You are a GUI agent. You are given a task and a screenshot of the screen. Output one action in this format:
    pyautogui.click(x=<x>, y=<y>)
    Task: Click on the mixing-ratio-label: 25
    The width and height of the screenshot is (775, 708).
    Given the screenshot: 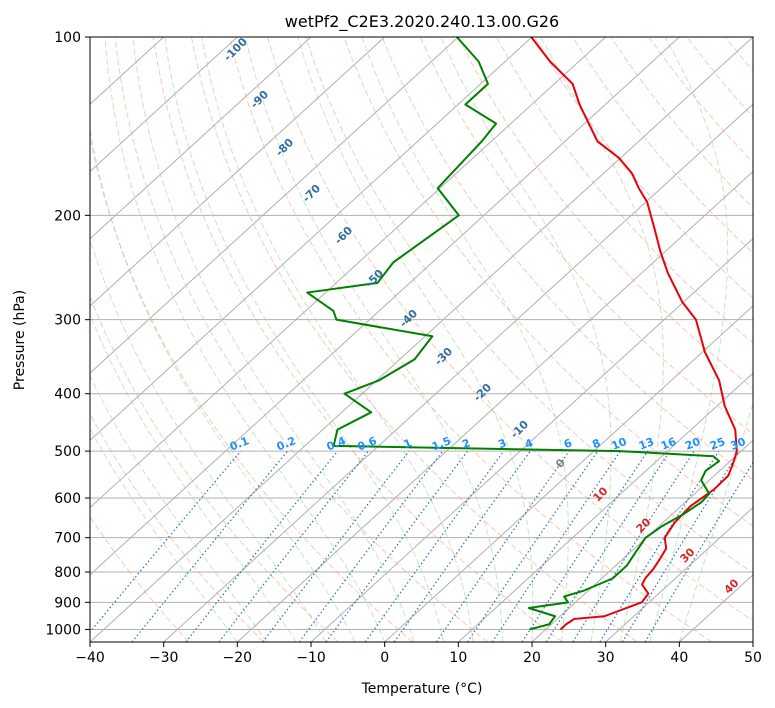 What is the action you would take?
    pyautogui.click(x=717, y=444)
    